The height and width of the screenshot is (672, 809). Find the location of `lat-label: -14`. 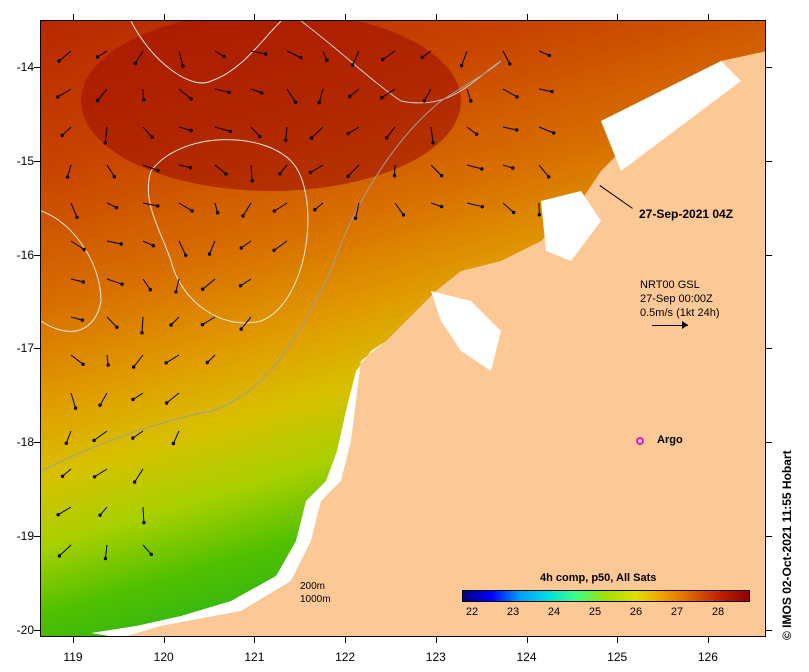

lat-label: -14 is located at coordinates (25, 67).